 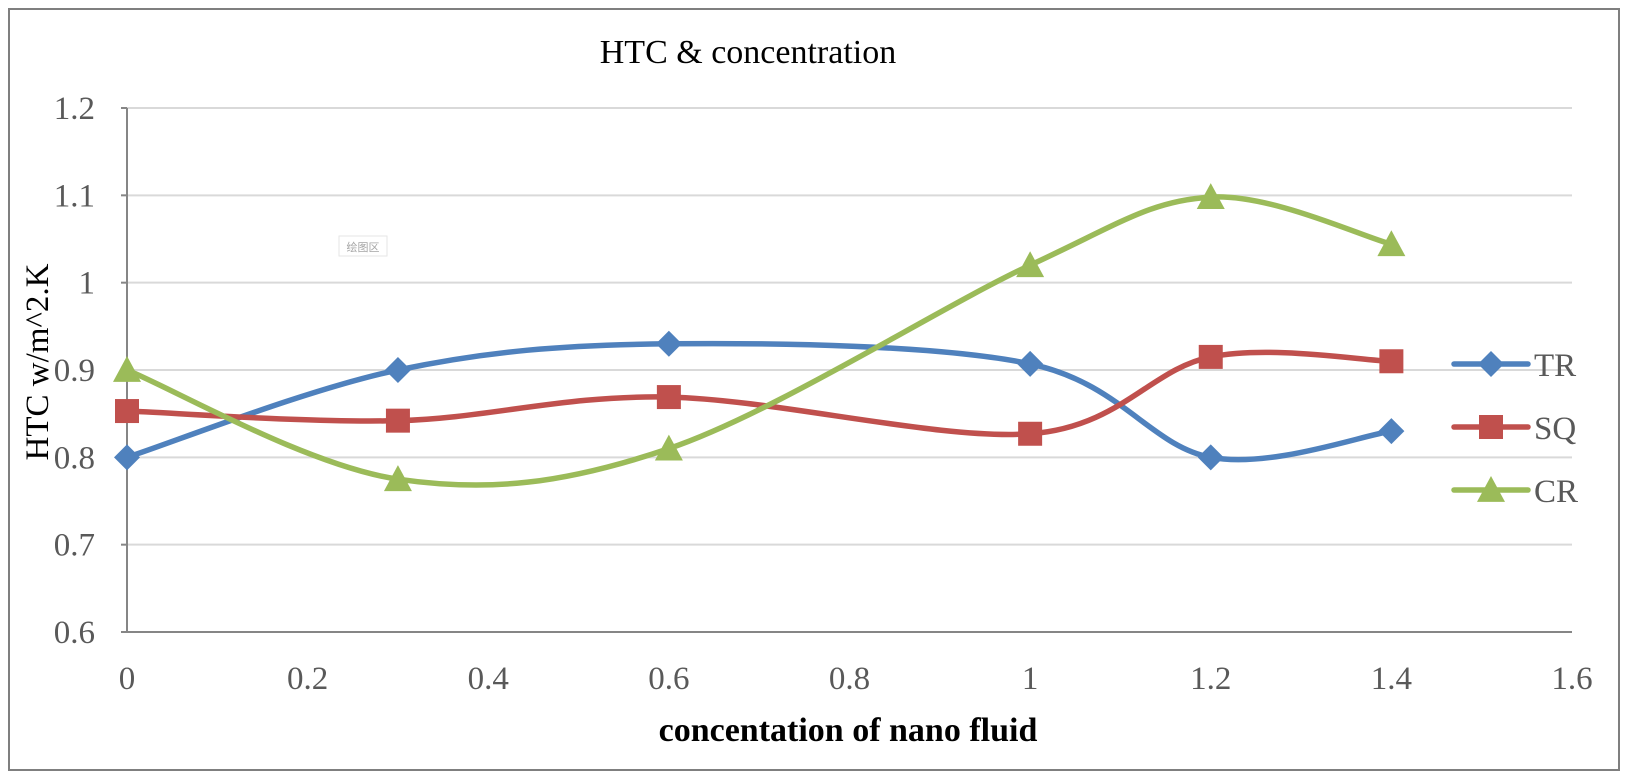 What do you see at coordinates (74, 458) in the screenshot?
I see `y-tick-label: 0.8` at bounding box center [74, 458].